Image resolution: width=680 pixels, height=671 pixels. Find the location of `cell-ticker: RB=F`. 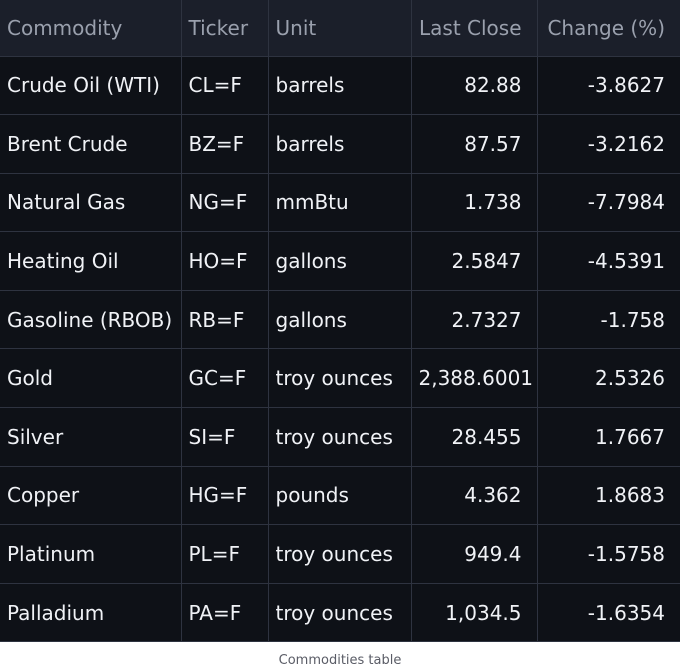

cell-ticker: RB=F is located at coordinates (225, 320).